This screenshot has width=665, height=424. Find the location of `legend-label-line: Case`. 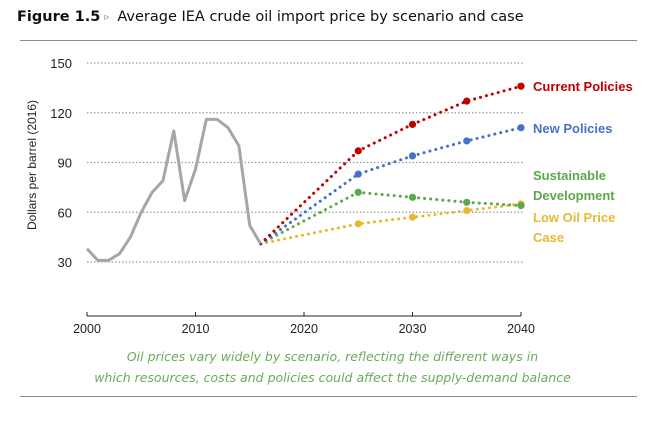

legend-label-line: Case is located at coordinates (549, 237).